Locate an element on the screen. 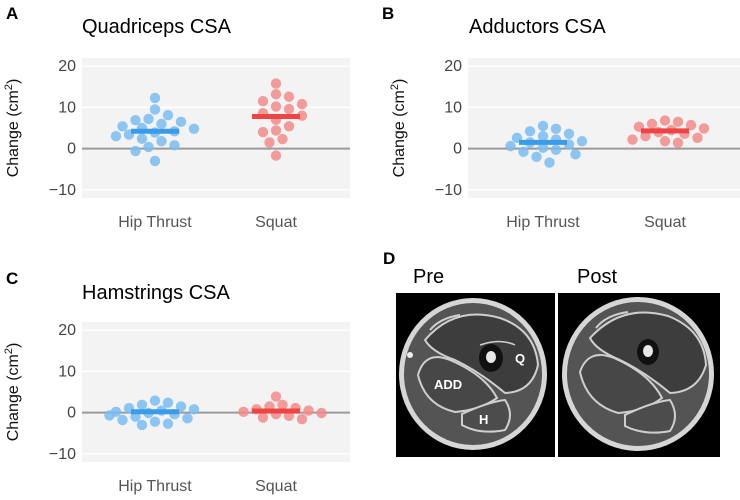  mri-post-image is located at coordinates (639, 375).